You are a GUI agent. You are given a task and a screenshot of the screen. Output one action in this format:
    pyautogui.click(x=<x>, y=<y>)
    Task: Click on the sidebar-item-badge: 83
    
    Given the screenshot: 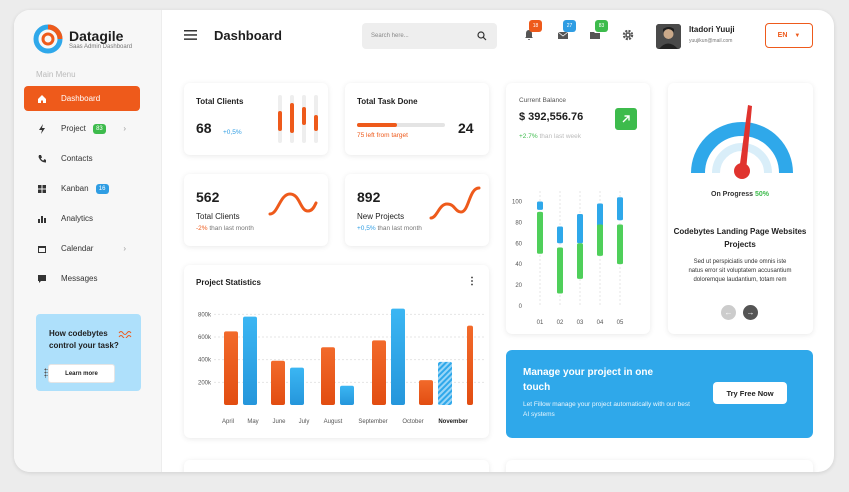 What is the action you would take?
    pyautogui.click(x=99, y=128)
    